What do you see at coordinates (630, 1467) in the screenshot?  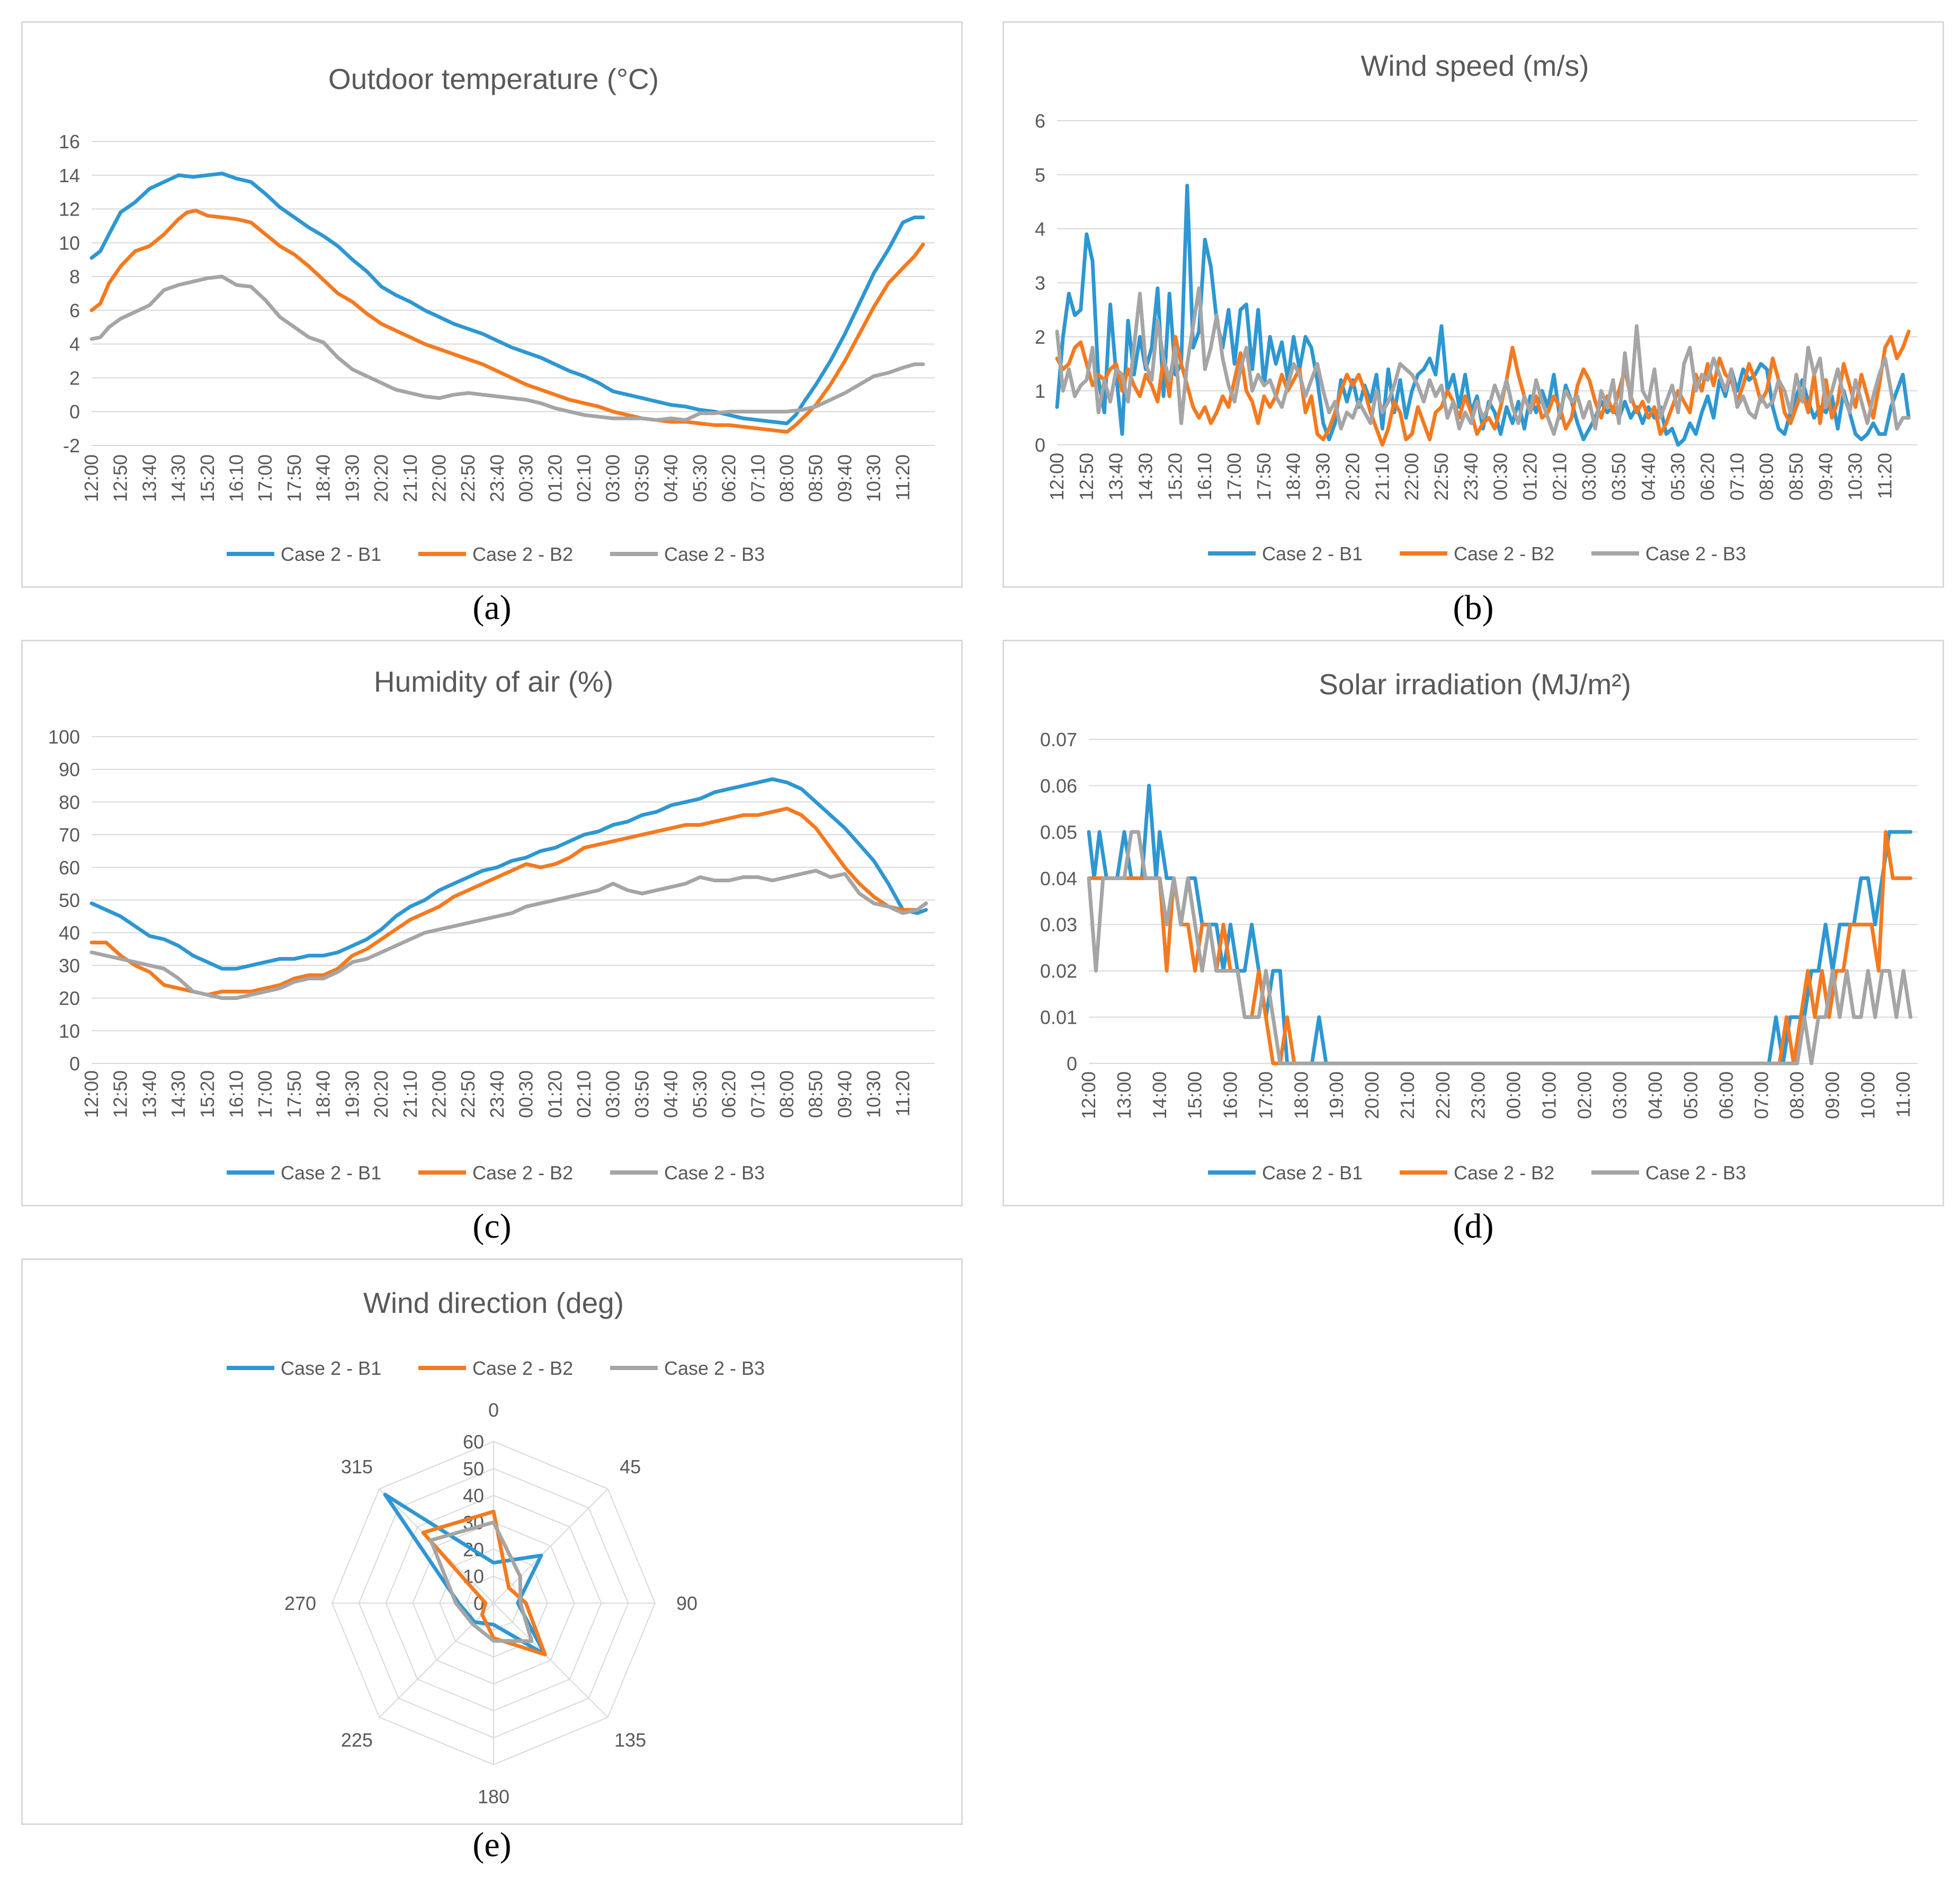 I see `radar-axis-label: 45` at bounding box center [630, 1467].